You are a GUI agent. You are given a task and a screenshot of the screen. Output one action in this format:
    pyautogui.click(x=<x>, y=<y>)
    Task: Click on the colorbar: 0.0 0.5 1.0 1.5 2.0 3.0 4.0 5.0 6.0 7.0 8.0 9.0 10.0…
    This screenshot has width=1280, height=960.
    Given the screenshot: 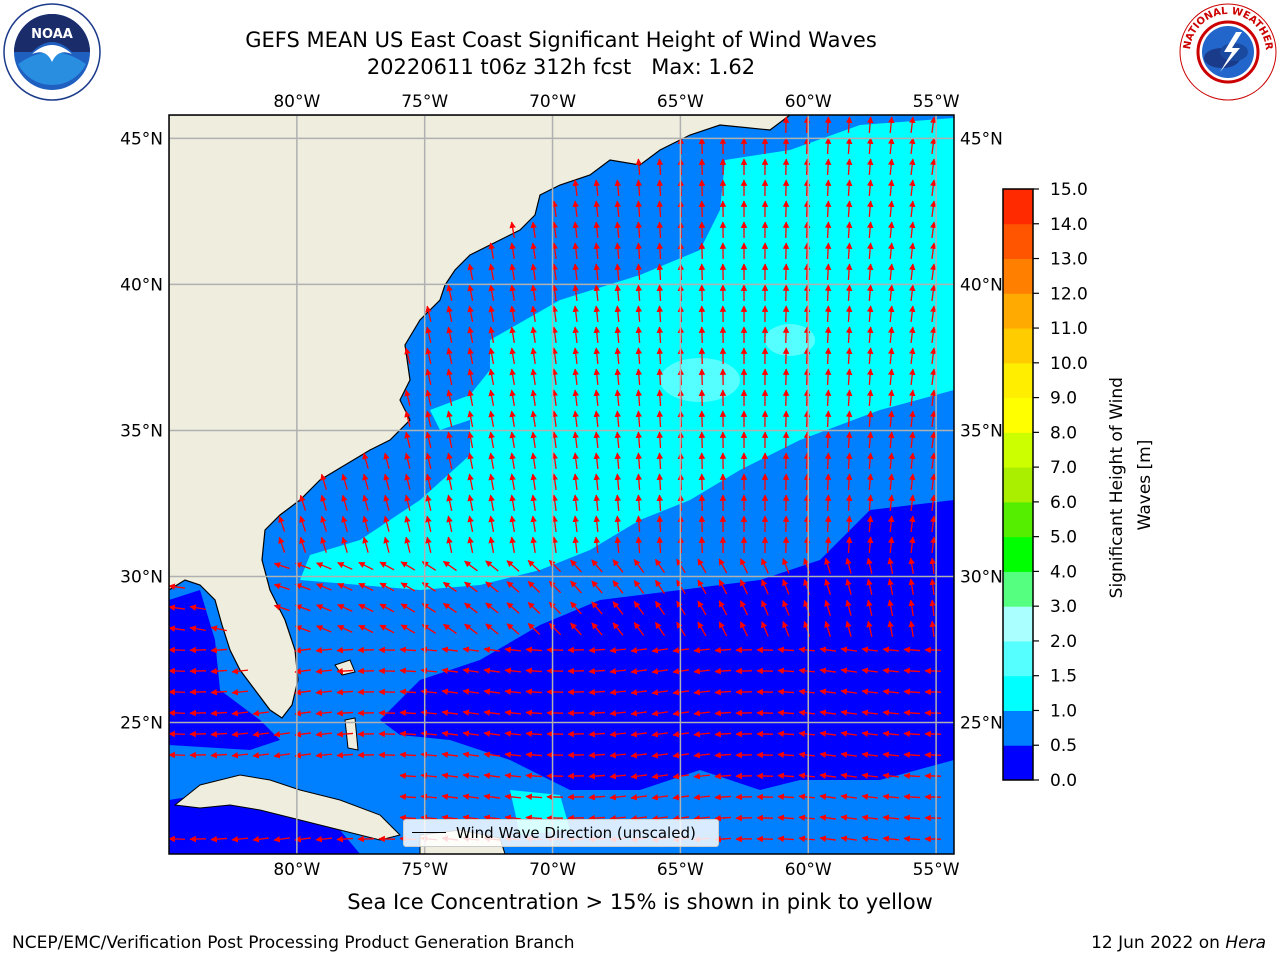 What is the action you would take?
    pyautogui.click(x=1045, y=485)
    